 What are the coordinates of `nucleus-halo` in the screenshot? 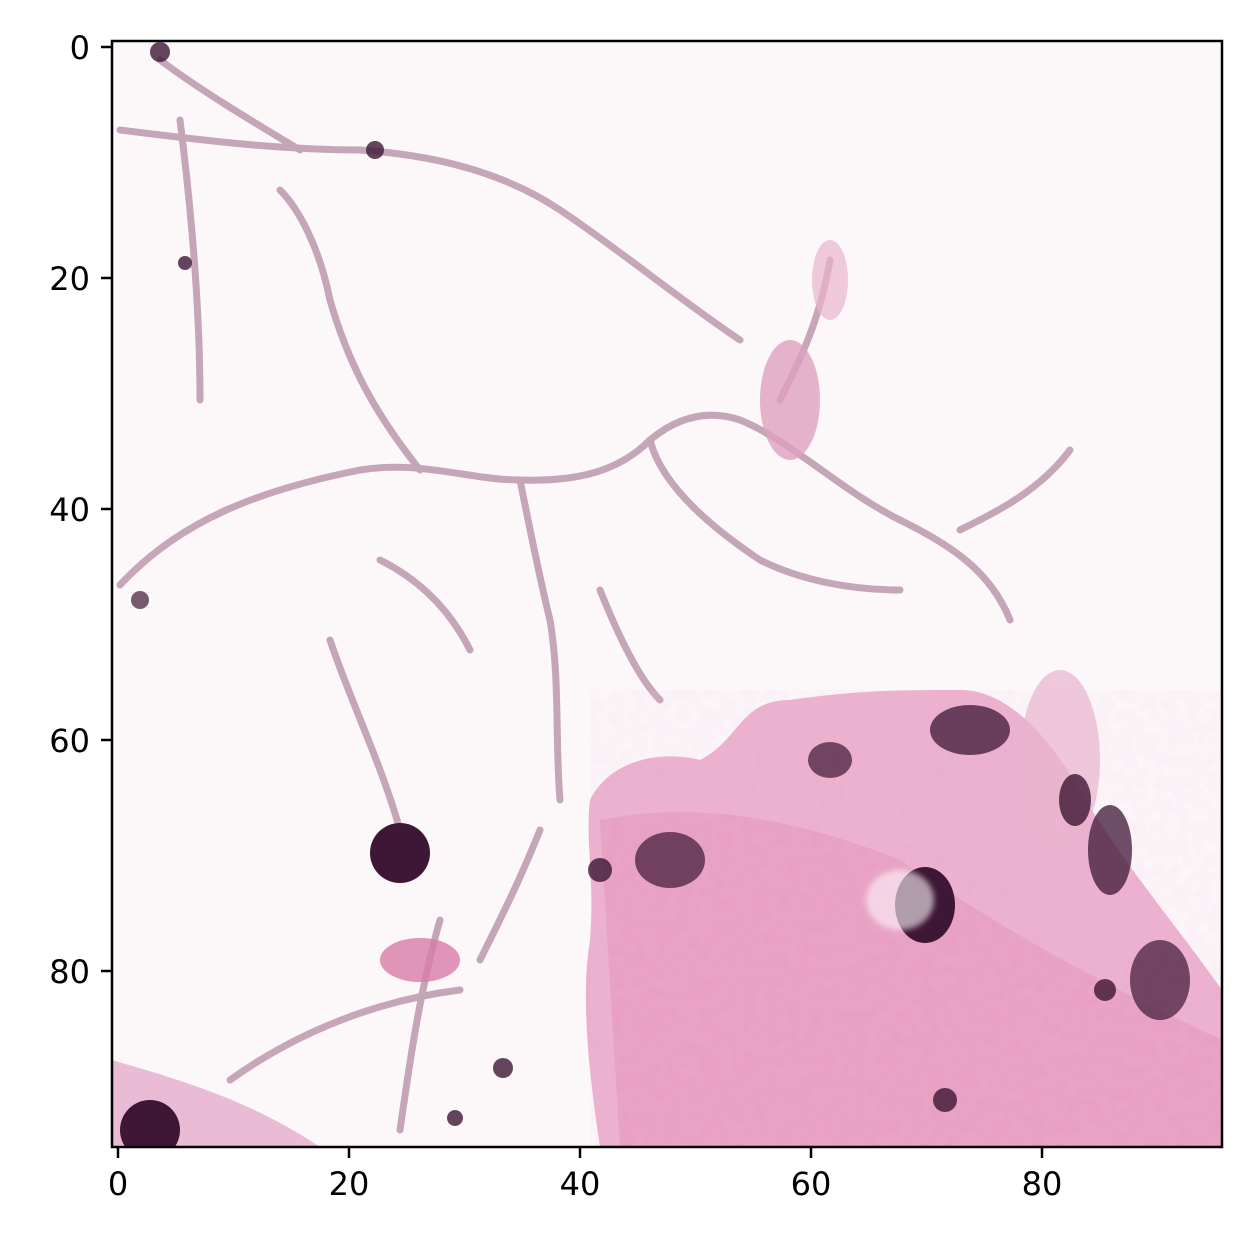 It's located at (900, 900).